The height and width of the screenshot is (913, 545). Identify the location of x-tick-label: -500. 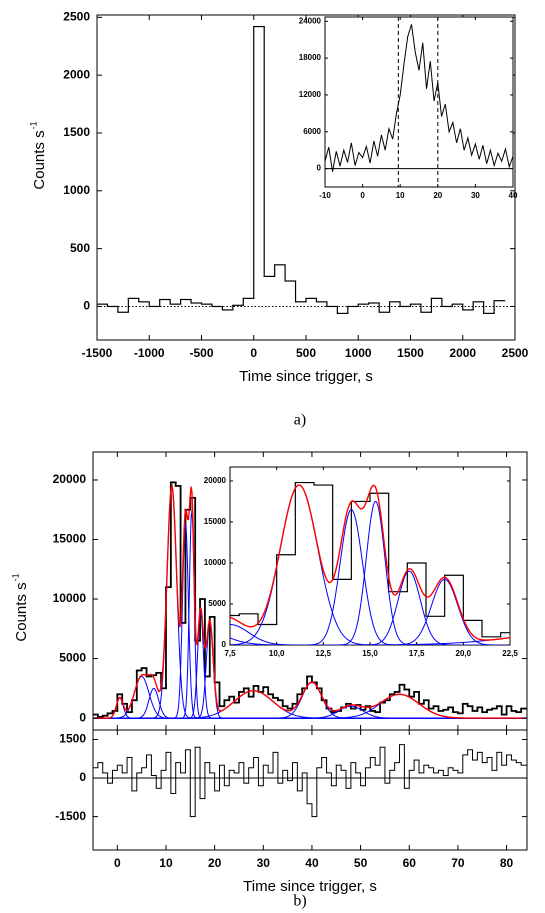
(201, 353).